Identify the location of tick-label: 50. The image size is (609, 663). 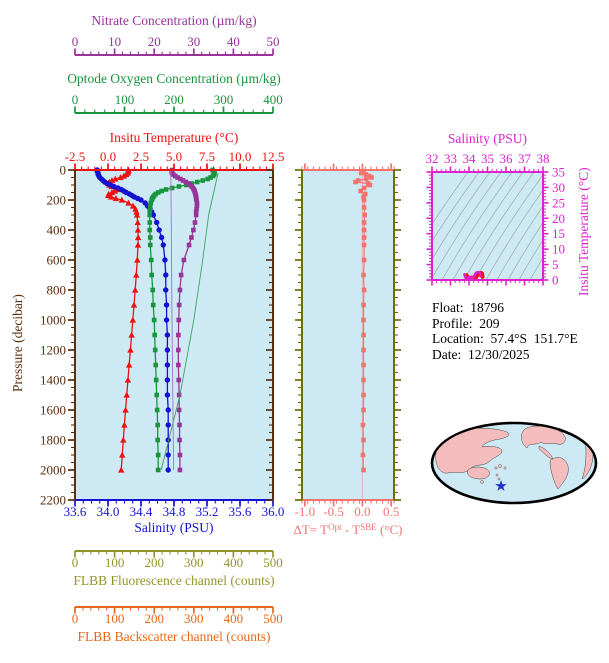
(273, 41).